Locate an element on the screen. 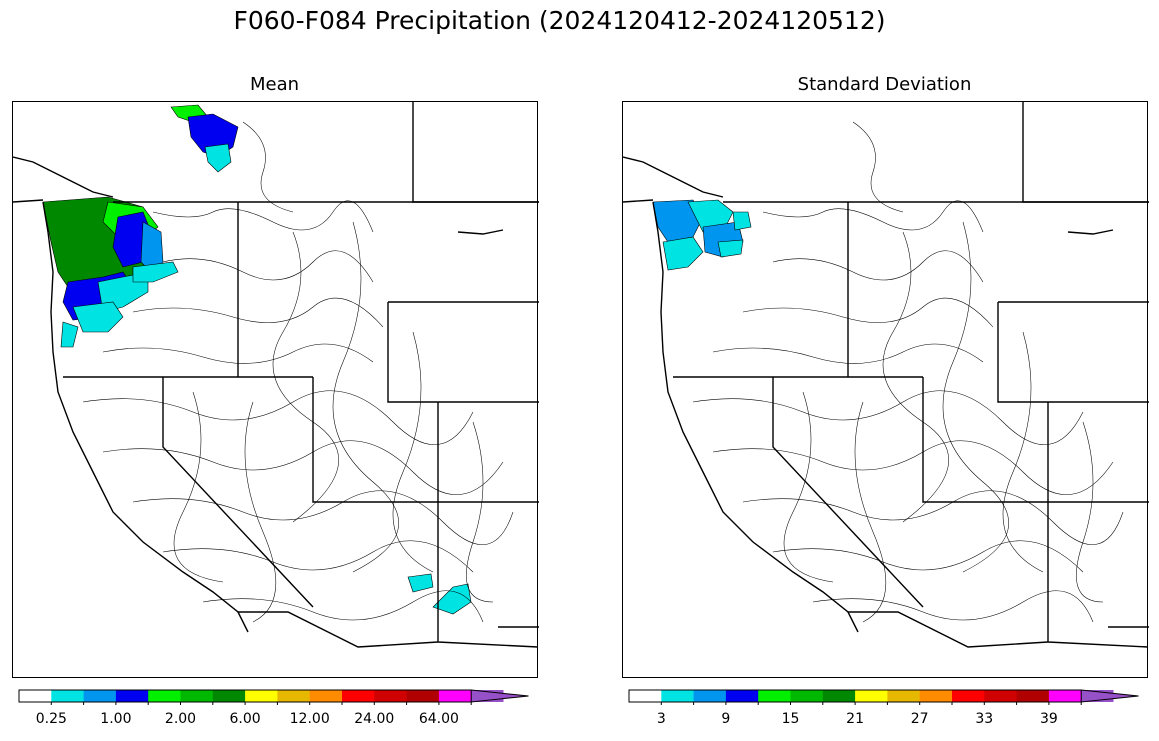 Image resolution: width=1159 pixels, height=741 pixels. mean-colorbar-tick-label: 64.00 is located at coordinates (438, 719).